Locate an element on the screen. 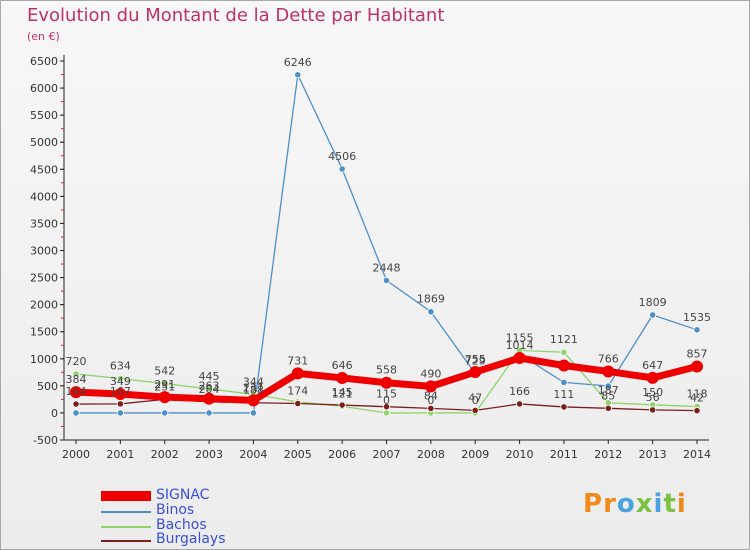 The height and width of the screenshot is (550, 750). data-label-burgalays: 167 is located at coordinates (120, 391).